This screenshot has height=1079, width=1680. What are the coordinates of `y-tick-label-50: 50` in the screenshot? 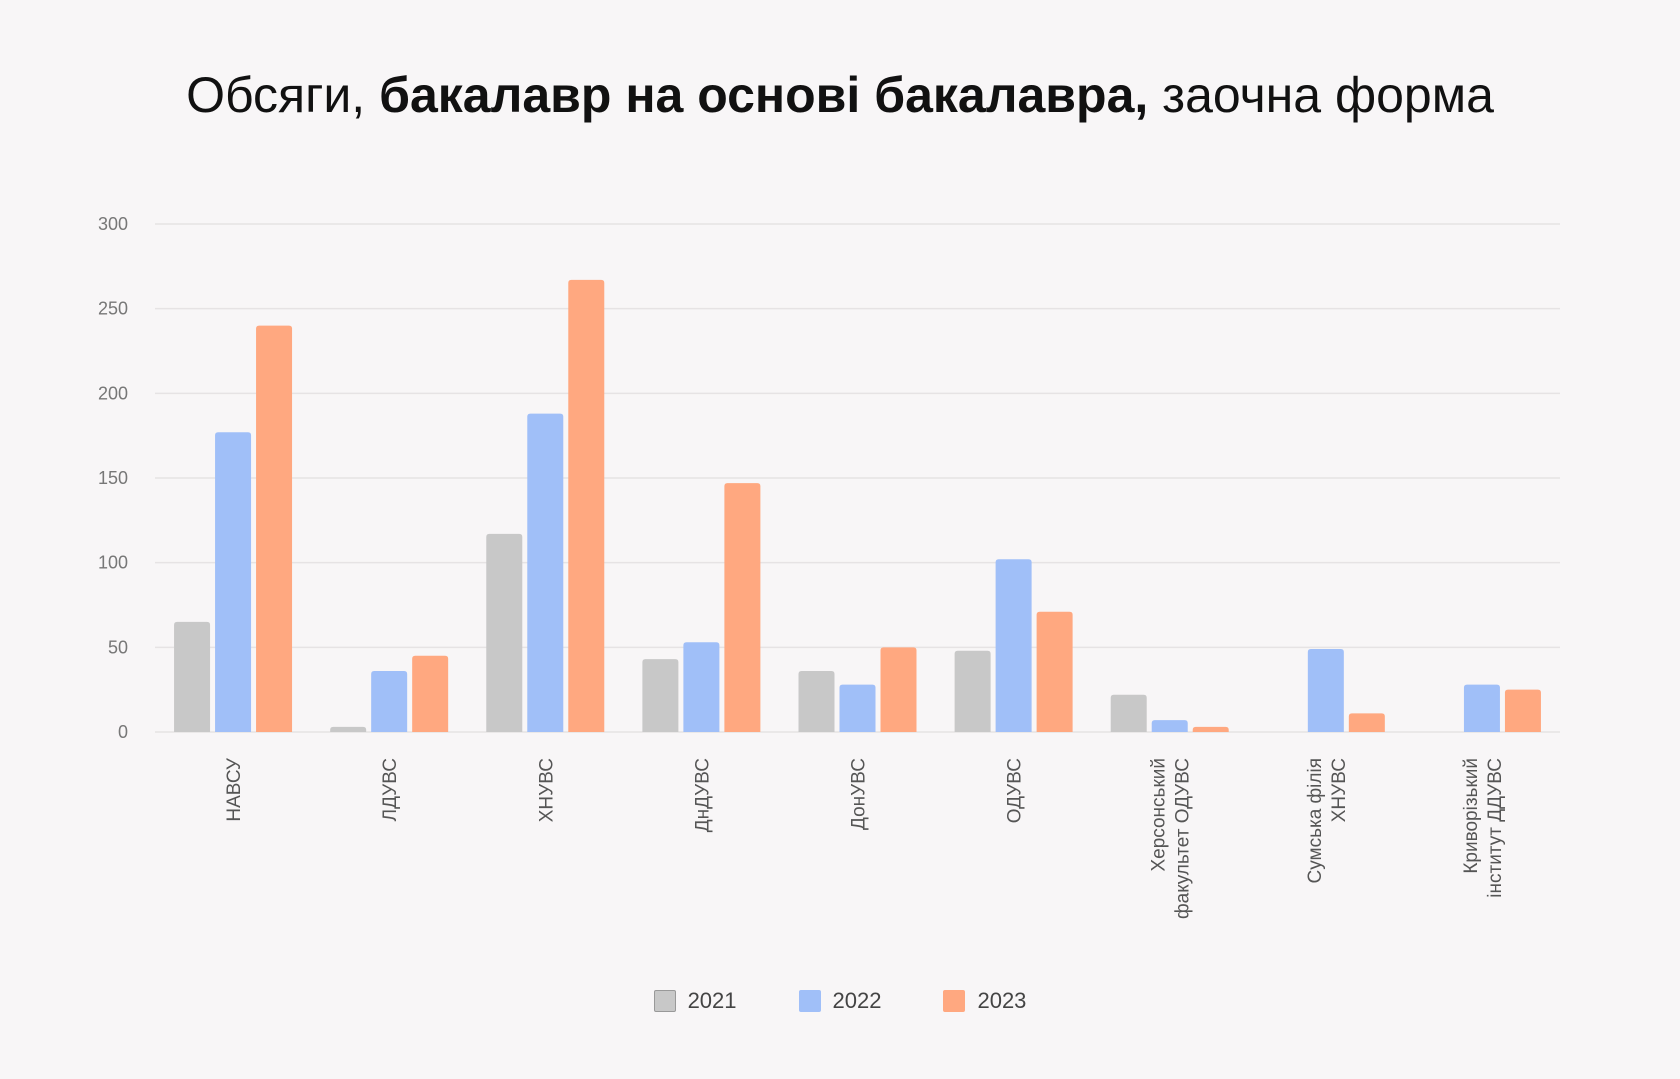 It's located at (118, 647).